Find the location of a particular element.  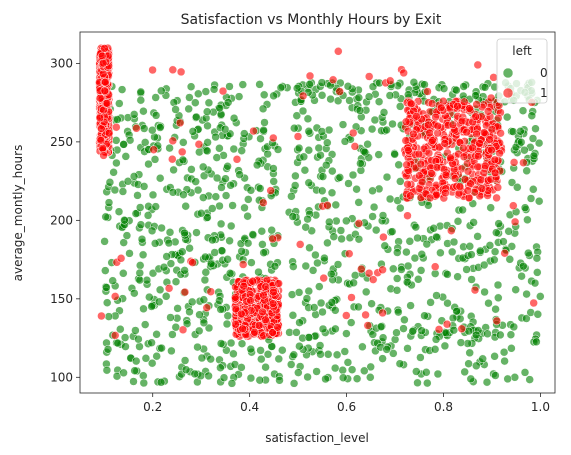

y-tick-label: 250 is located at coordinates (61, 142).